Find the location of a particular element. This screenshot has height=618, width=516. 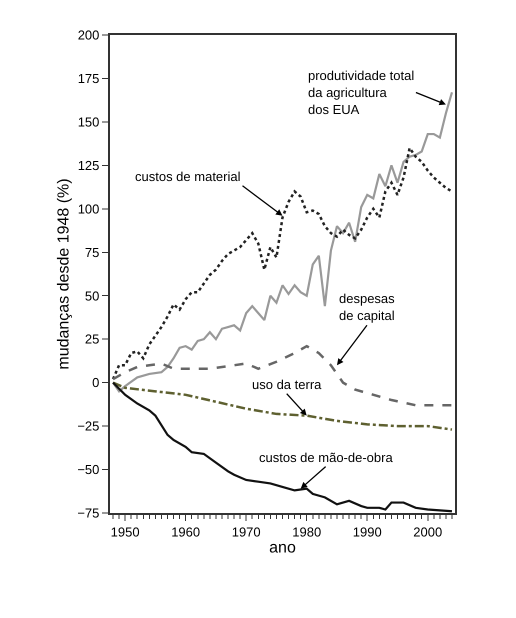

y-tick-label: 75 is located at coordinates (92, 252).